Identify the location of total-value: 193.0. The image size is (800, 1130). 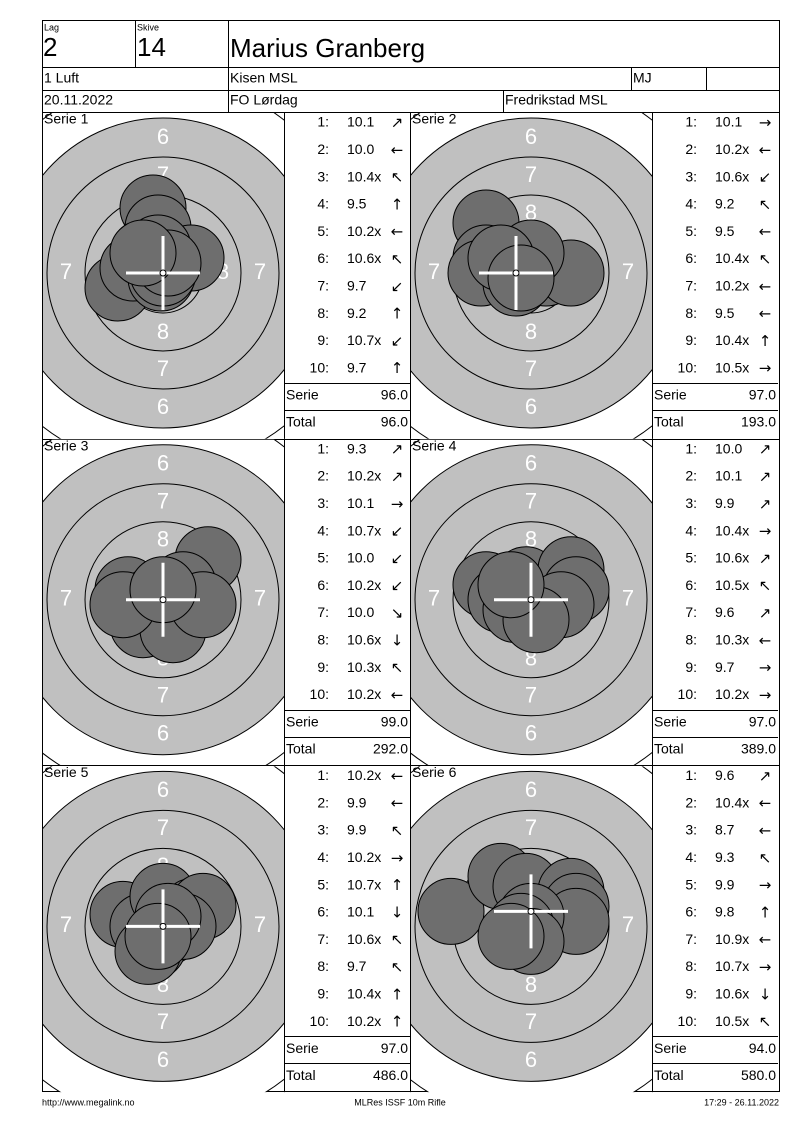
(758, 422).